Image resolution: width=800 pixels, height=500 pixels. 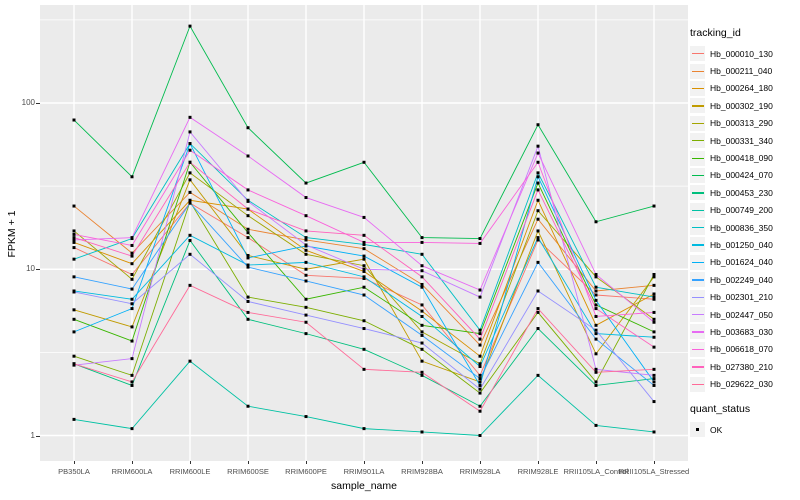 I want to click on y-tick-label: 100, so click(x=28, y=102).